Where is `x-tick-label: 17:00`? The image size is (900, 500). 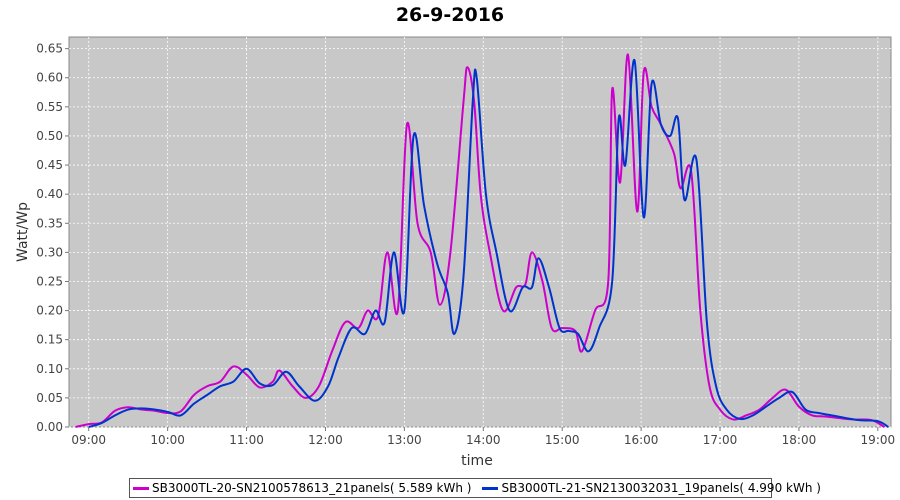 x-tick-label: 17:00 is located at coordinates (720, 440).